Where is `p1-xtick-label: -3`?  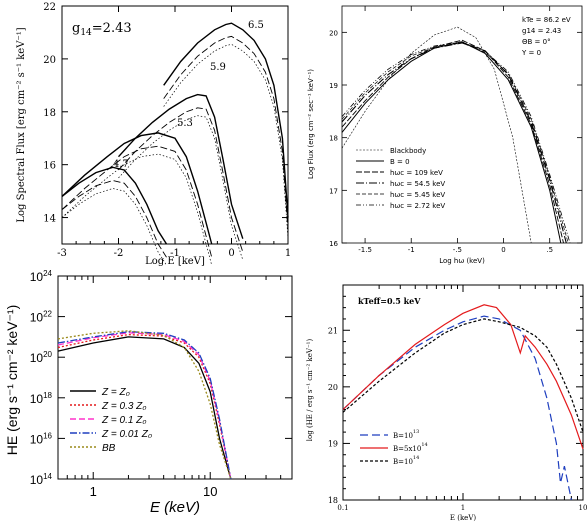 p1-xtick-label: -3 is located at coordinates (62, 253).